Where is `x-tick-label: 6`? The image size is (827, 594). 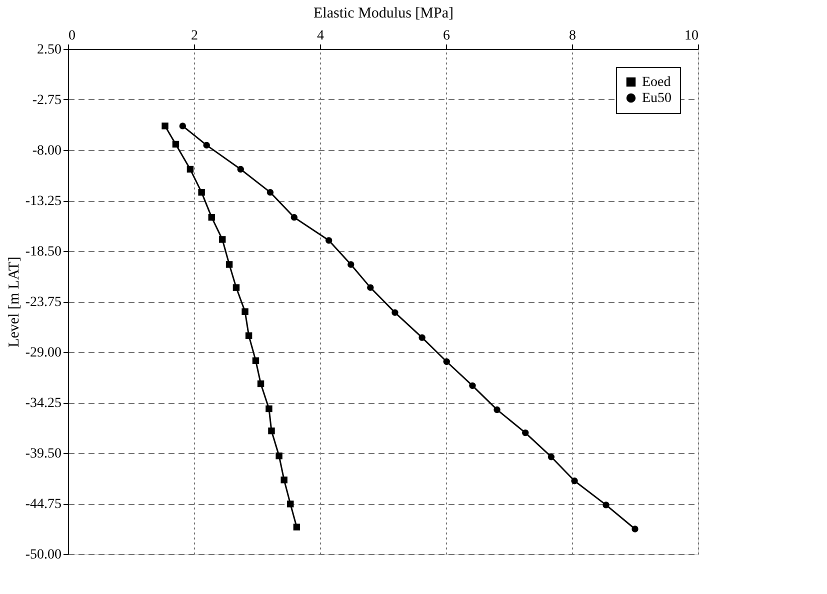 x-tick-label: 6 is located at coordinates (446, 36).